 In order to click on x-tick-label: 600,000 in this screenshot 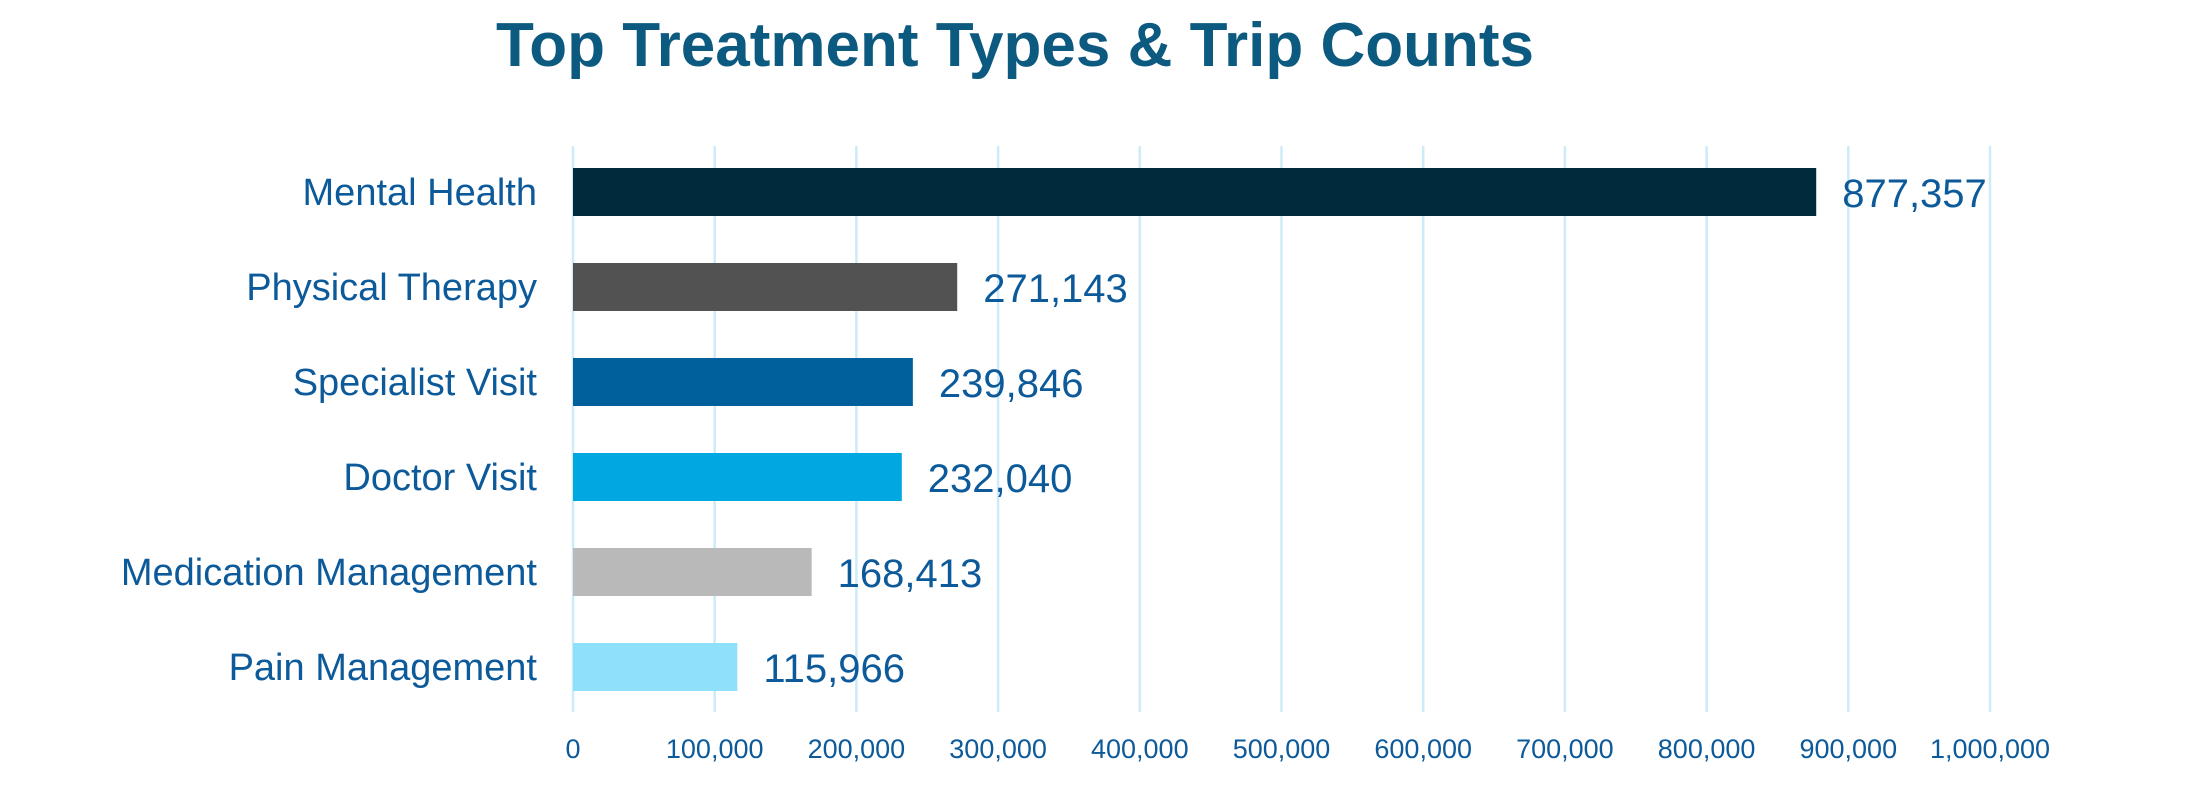, I will do `click(1423, 749)`.